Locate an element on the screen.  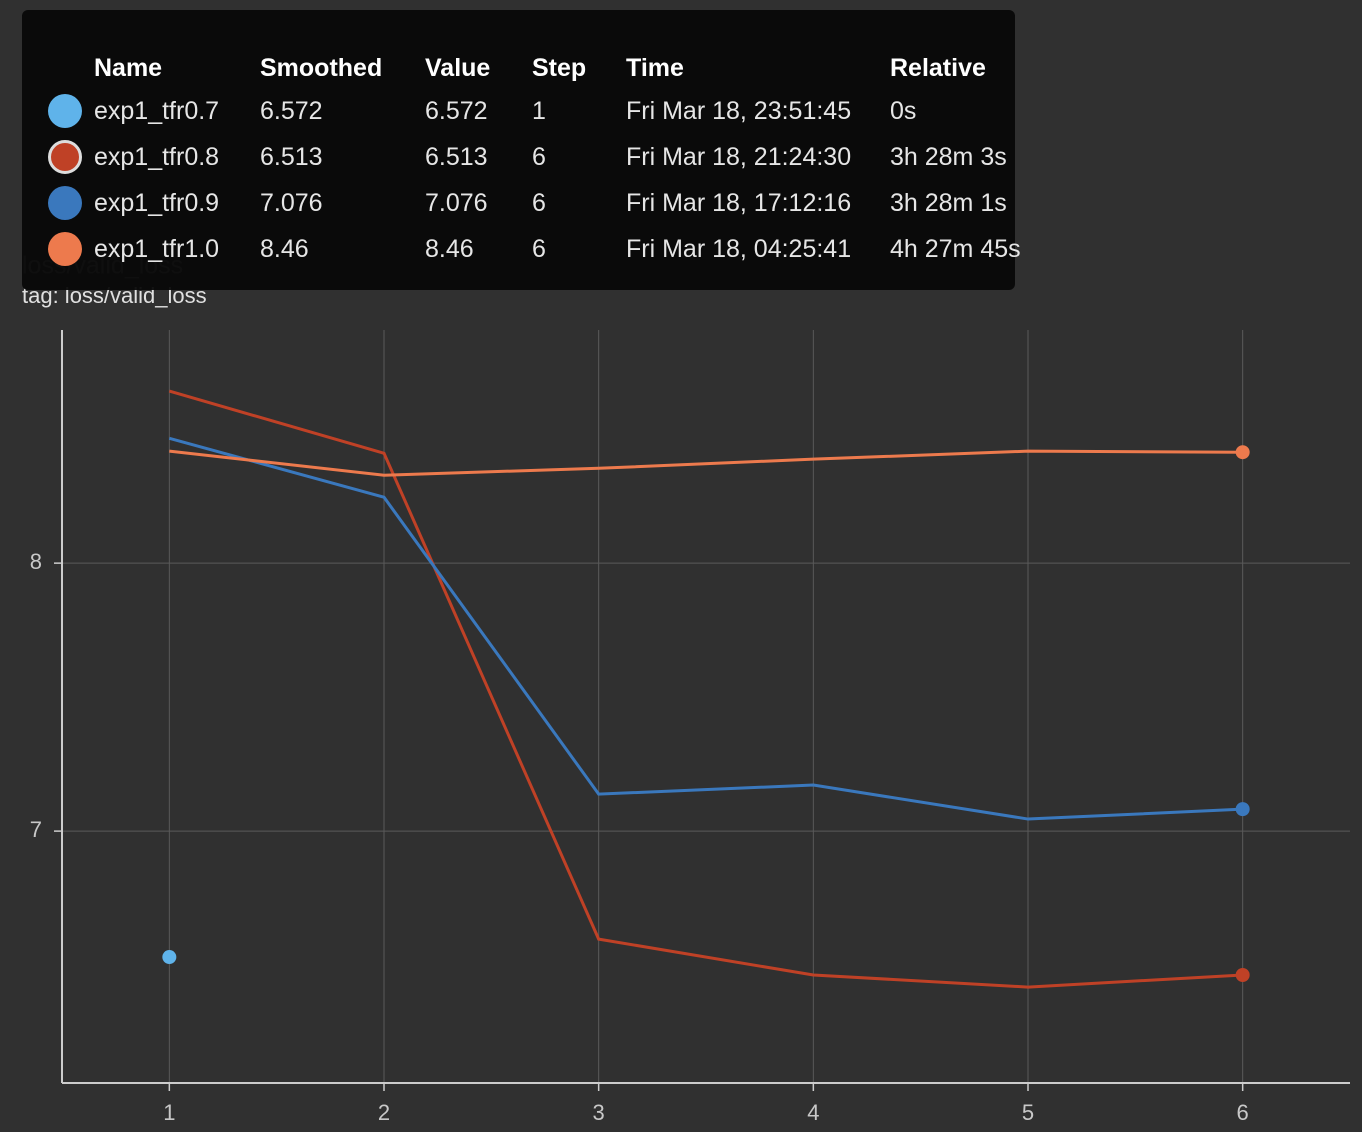
cell: Fri Mar 18, 21:24:30 is located at coordinates (739, 156).